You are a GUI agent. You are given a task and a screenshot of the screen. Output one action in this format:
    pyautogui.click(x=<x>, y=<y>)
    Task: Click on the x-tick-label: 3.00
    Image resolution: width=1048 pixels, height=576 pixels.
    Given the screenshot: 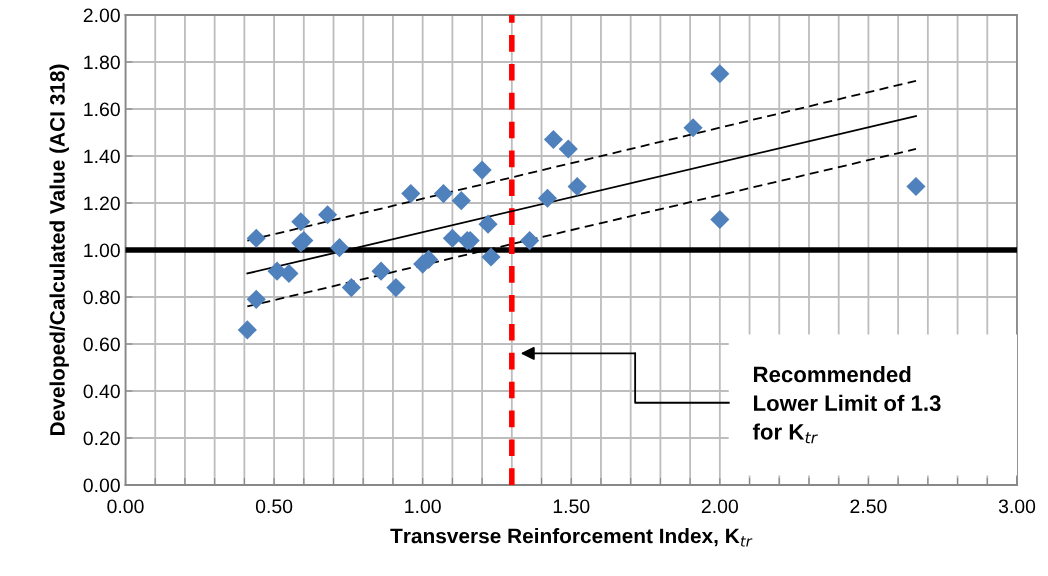 What is the action you would take?
    pyautogui.click(x=1017, y=506)
    